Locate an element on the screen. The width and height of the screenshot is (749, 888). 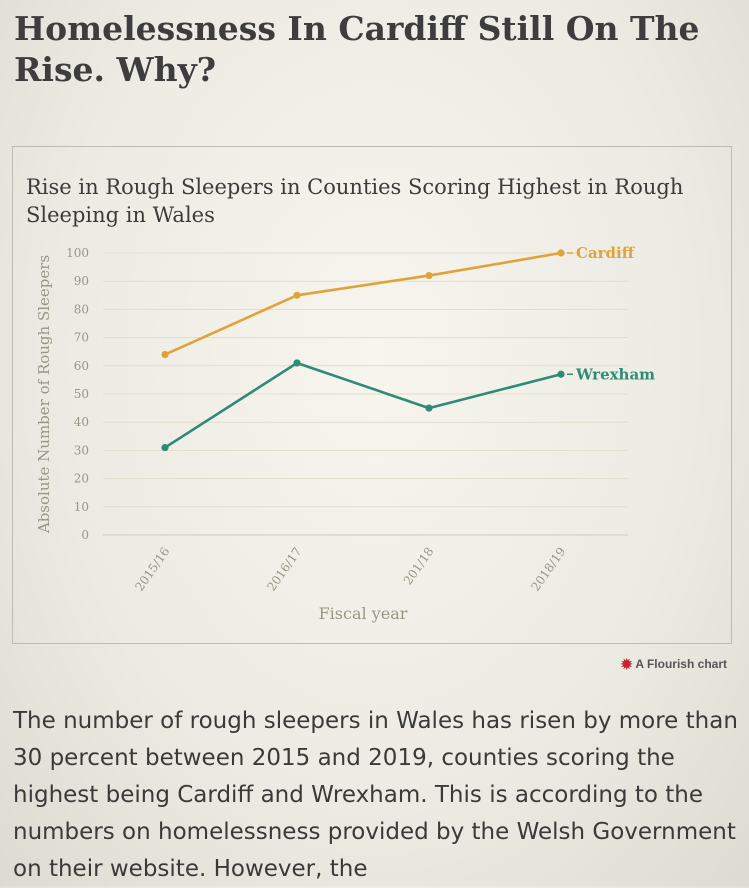
flourish-logo-icon: ✹ is located at coordinates (626, 664).